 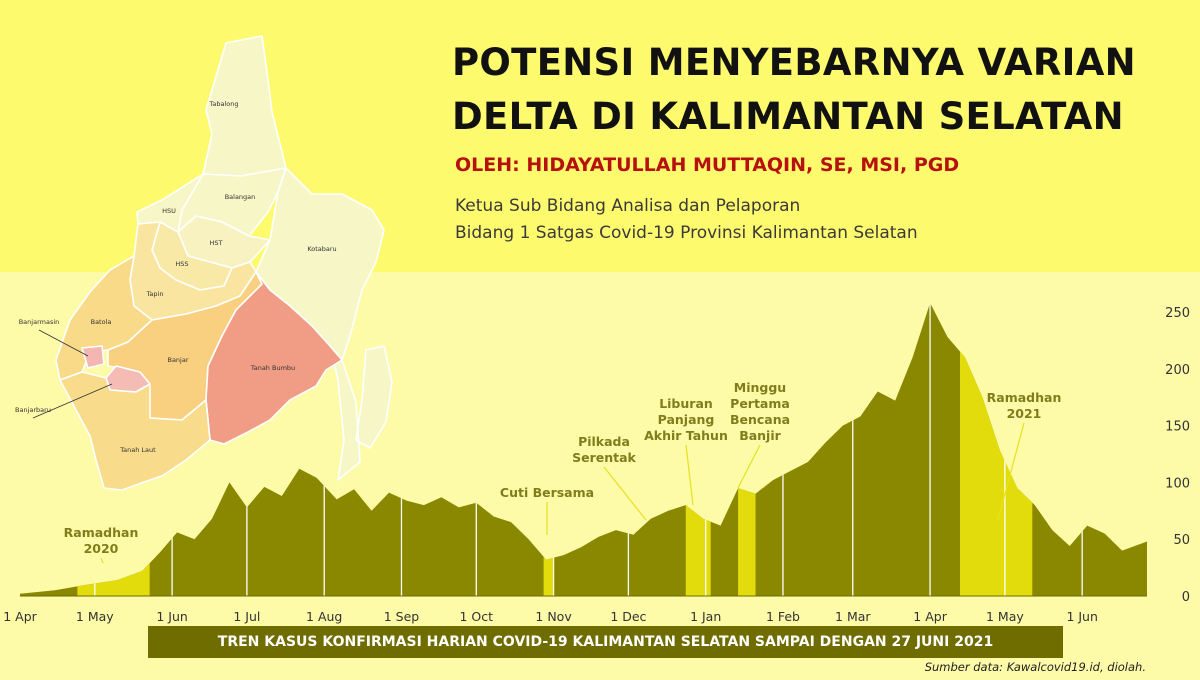 What do you see at coordinates (760, 387) in the screenshot?
I see `event-label-line: Minggu` at bounding box center [760, 387].